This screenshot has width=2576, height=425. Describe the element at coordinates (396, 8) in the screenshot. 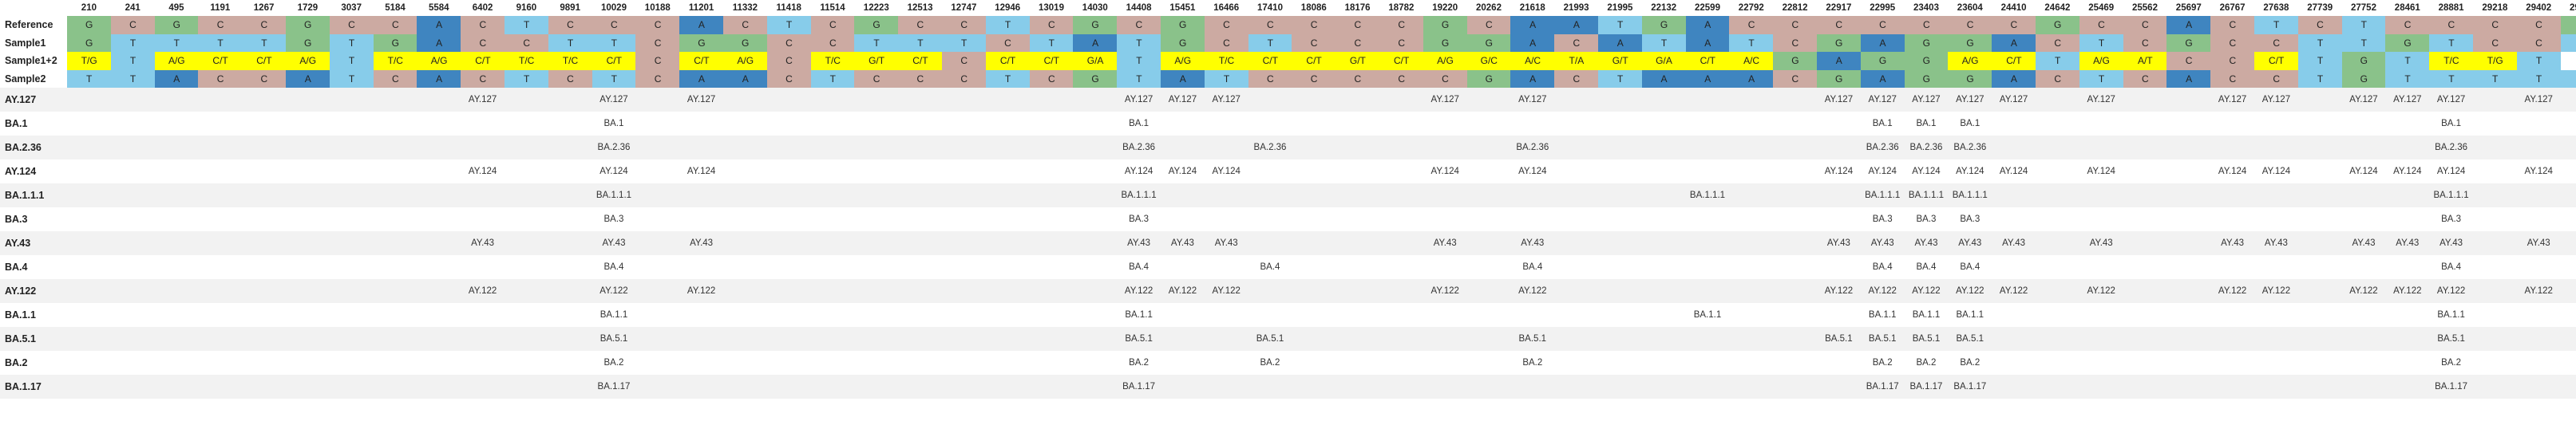

I see `position-header: 5184` at that location.